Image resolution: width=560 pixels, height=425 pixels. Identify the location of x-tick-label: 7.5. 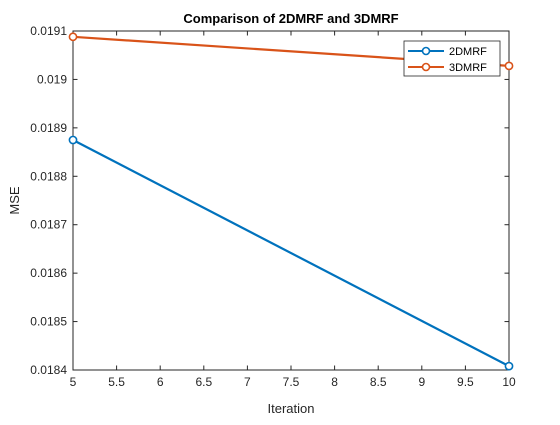
(291, 382).